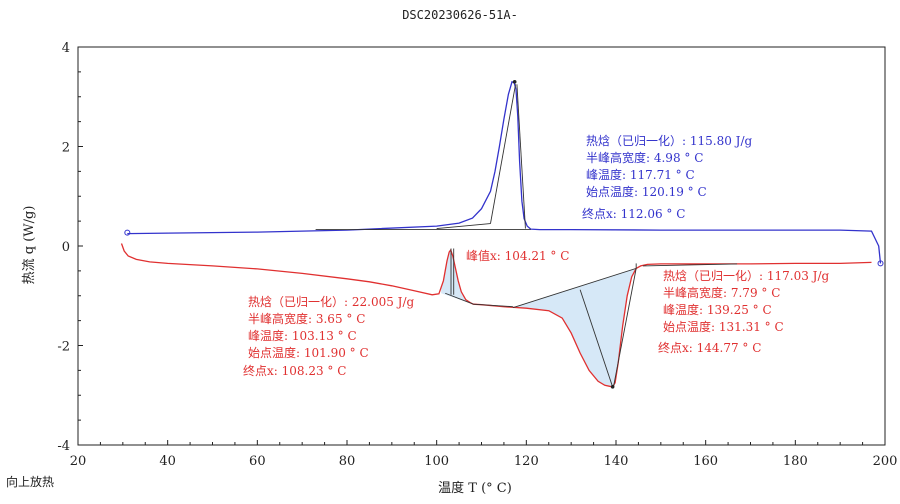 The height and width of the screenshot is (504, 900). What do you see at coordinates (460, 15) in the screenshot?
I see `chart-title: DSC20230626-51A-` at bounding box center [460, 15].